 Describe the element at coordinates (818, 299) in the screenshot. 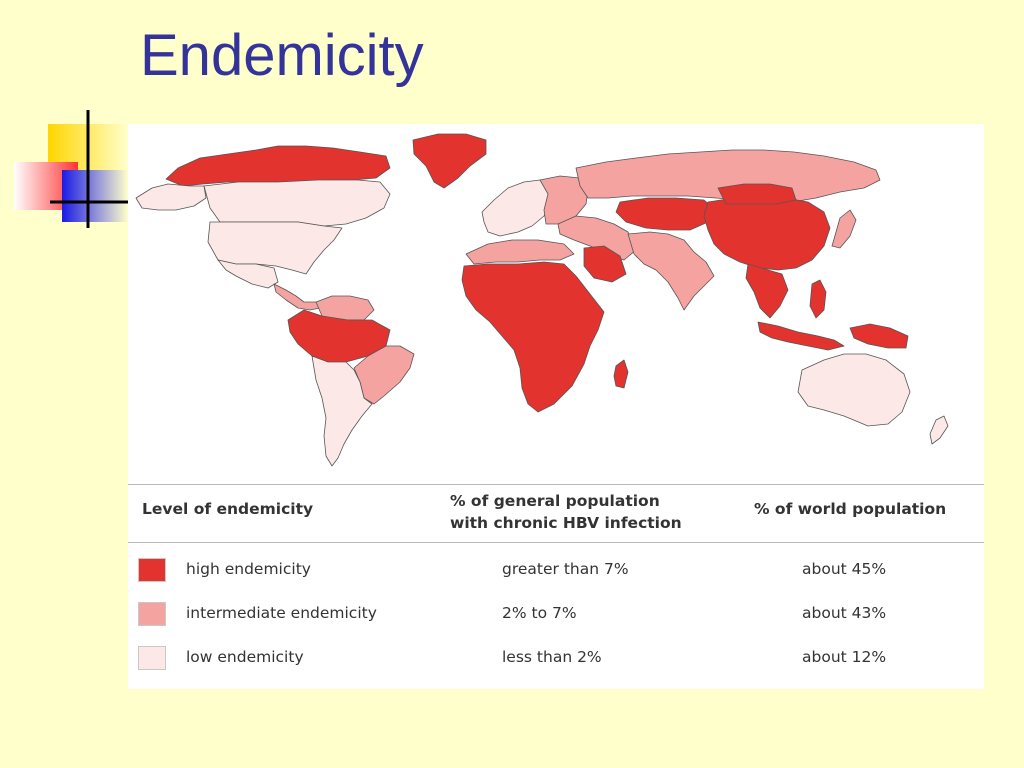

I see `region-philippines` at that location.